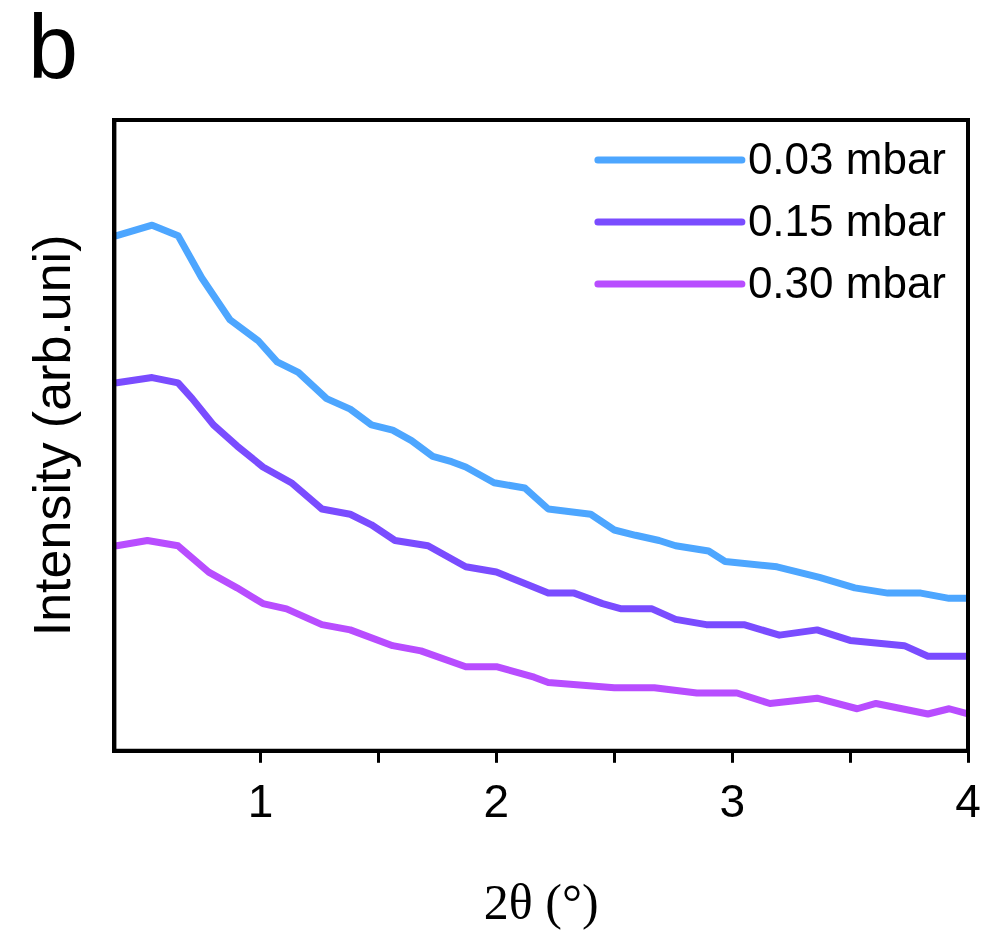 This screenshot has height=950, width=1002. What do you see at coordinates (846, 221) in the screenshot?
I see `legend-label: 0.15 mbar` at bounding box center [846, 221].